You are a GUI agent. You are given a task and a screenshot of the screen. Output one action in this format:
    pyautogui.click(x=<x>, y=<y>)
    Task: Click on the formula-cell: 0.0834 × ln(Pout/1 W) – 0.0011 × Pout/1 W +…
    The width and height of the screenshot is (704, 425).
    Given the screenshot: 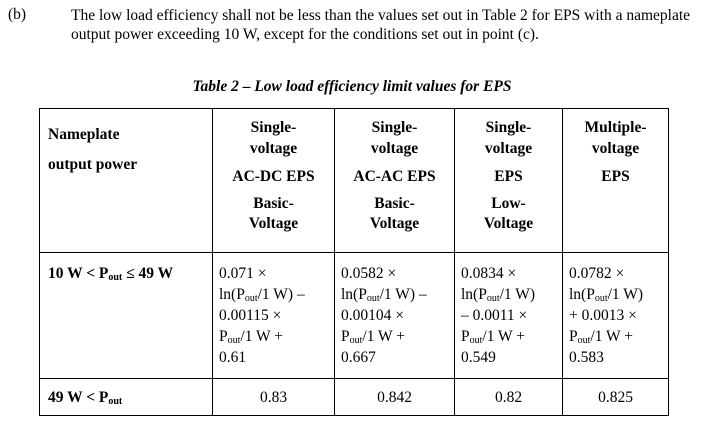 What is the action you would take?
    pyautogui.click(x=508, y=315)
    